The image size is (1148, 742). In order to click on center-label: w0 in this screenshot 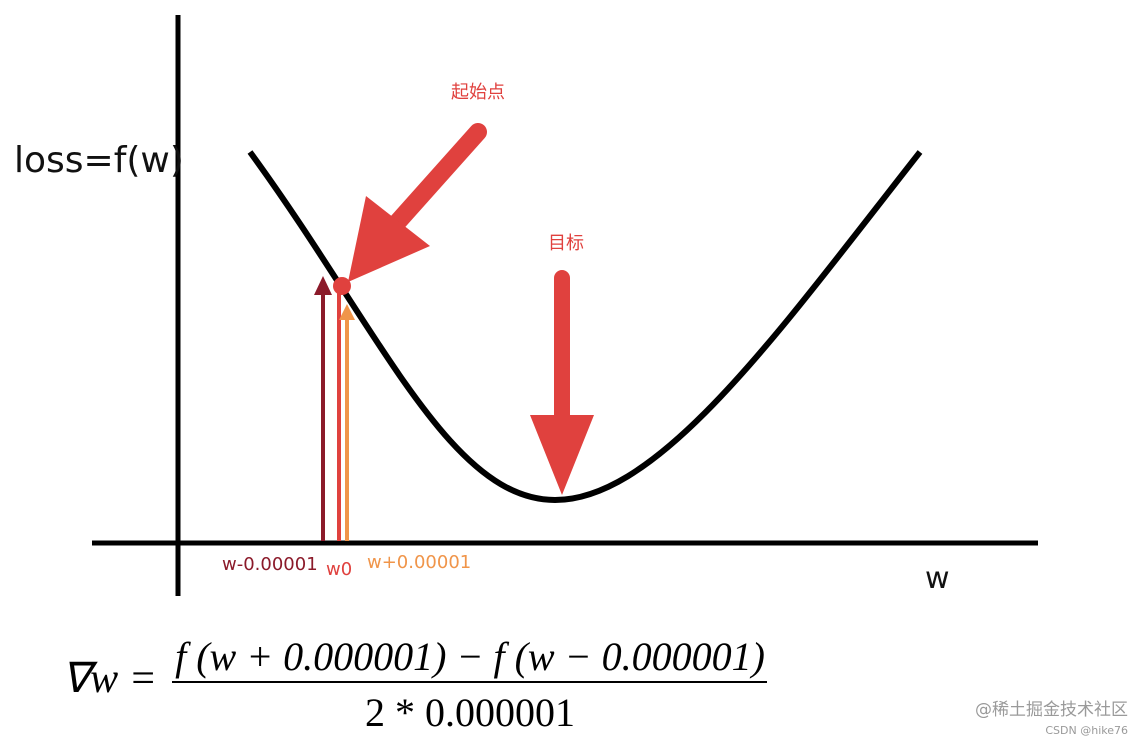, I will do `click(339, 569)`.